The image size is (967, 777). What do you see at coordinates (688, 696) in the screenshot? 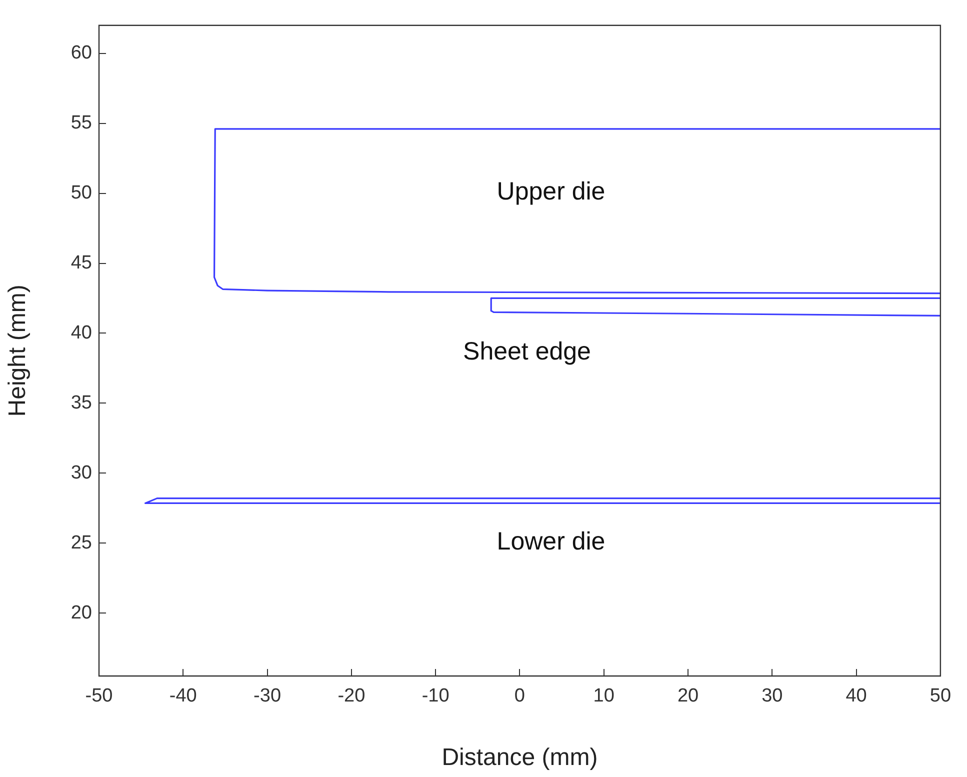
I see `x-tick-label: 20` at bounding box center [688, 696].